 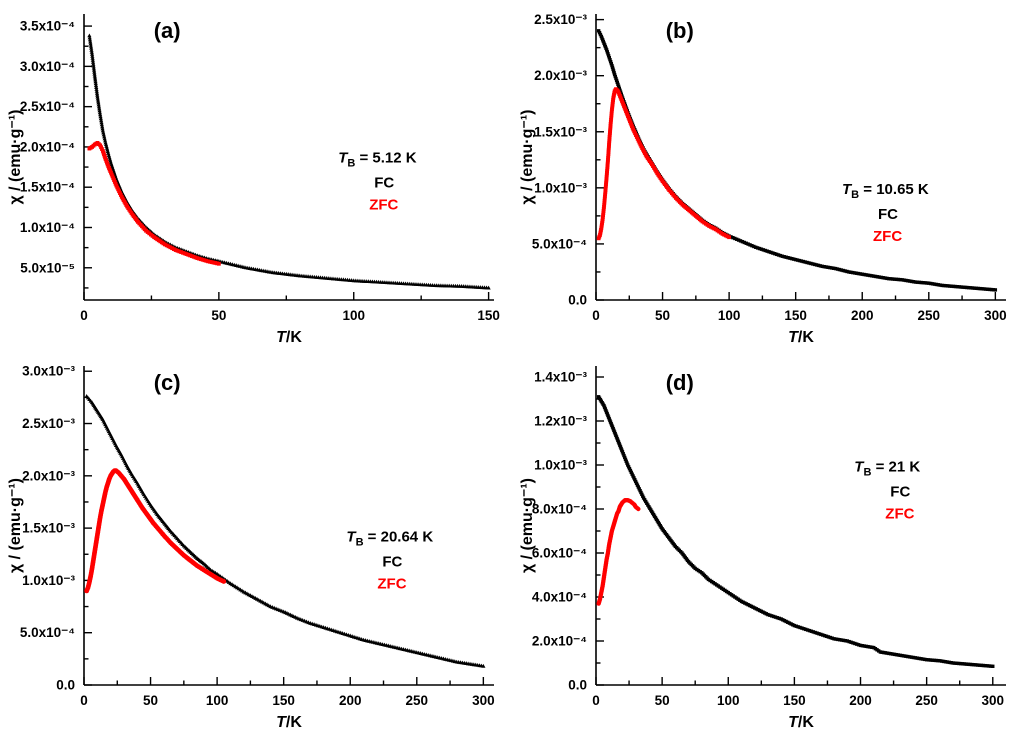 I want to click on panel-letter: (b), so click(x=680, y=30).